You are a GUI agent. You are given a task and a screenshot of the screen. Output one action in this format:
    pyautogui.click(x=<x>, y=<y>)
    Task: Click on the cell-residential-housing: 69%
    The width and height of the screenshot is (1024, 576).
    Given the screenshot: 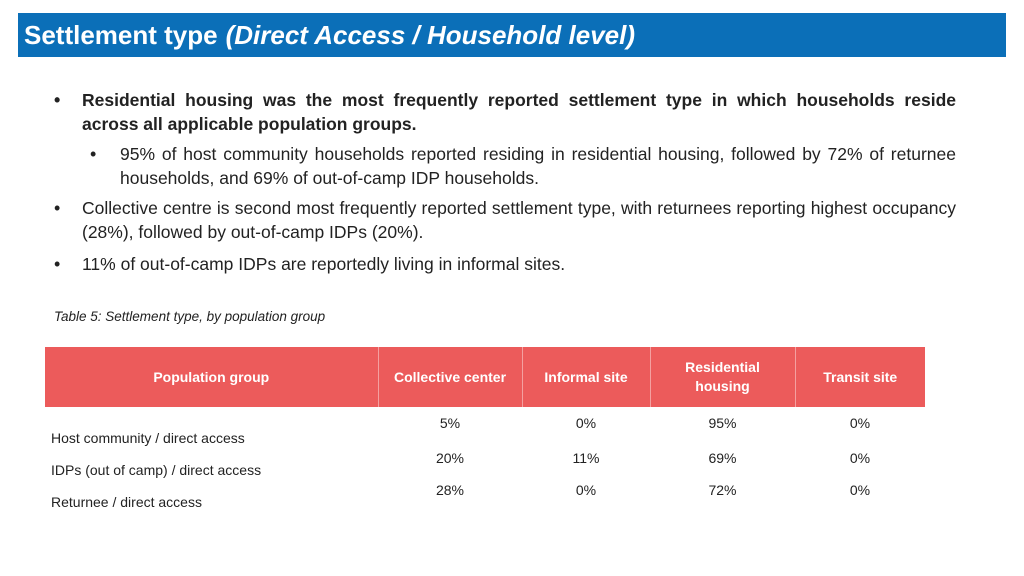 What is the action you would take?
    pyautogui.click(x=722, y=458)
    